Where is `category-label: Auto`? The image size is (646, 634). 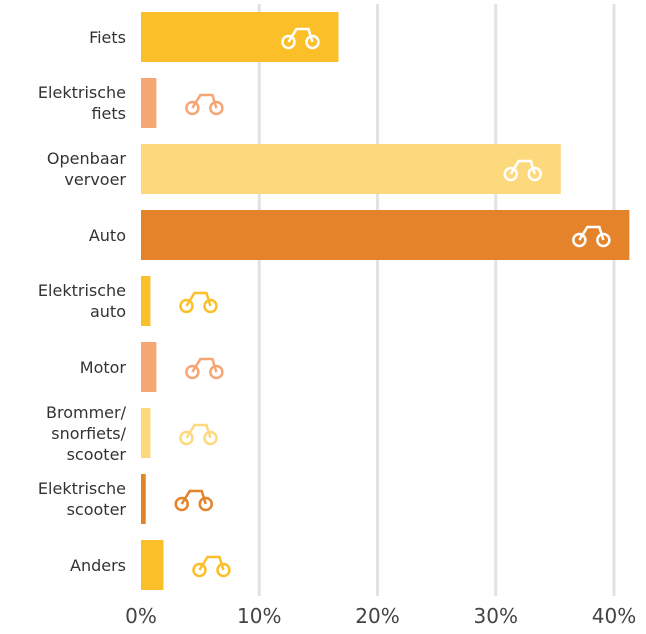 category-label: Auto is located at coordinates (107, 235).